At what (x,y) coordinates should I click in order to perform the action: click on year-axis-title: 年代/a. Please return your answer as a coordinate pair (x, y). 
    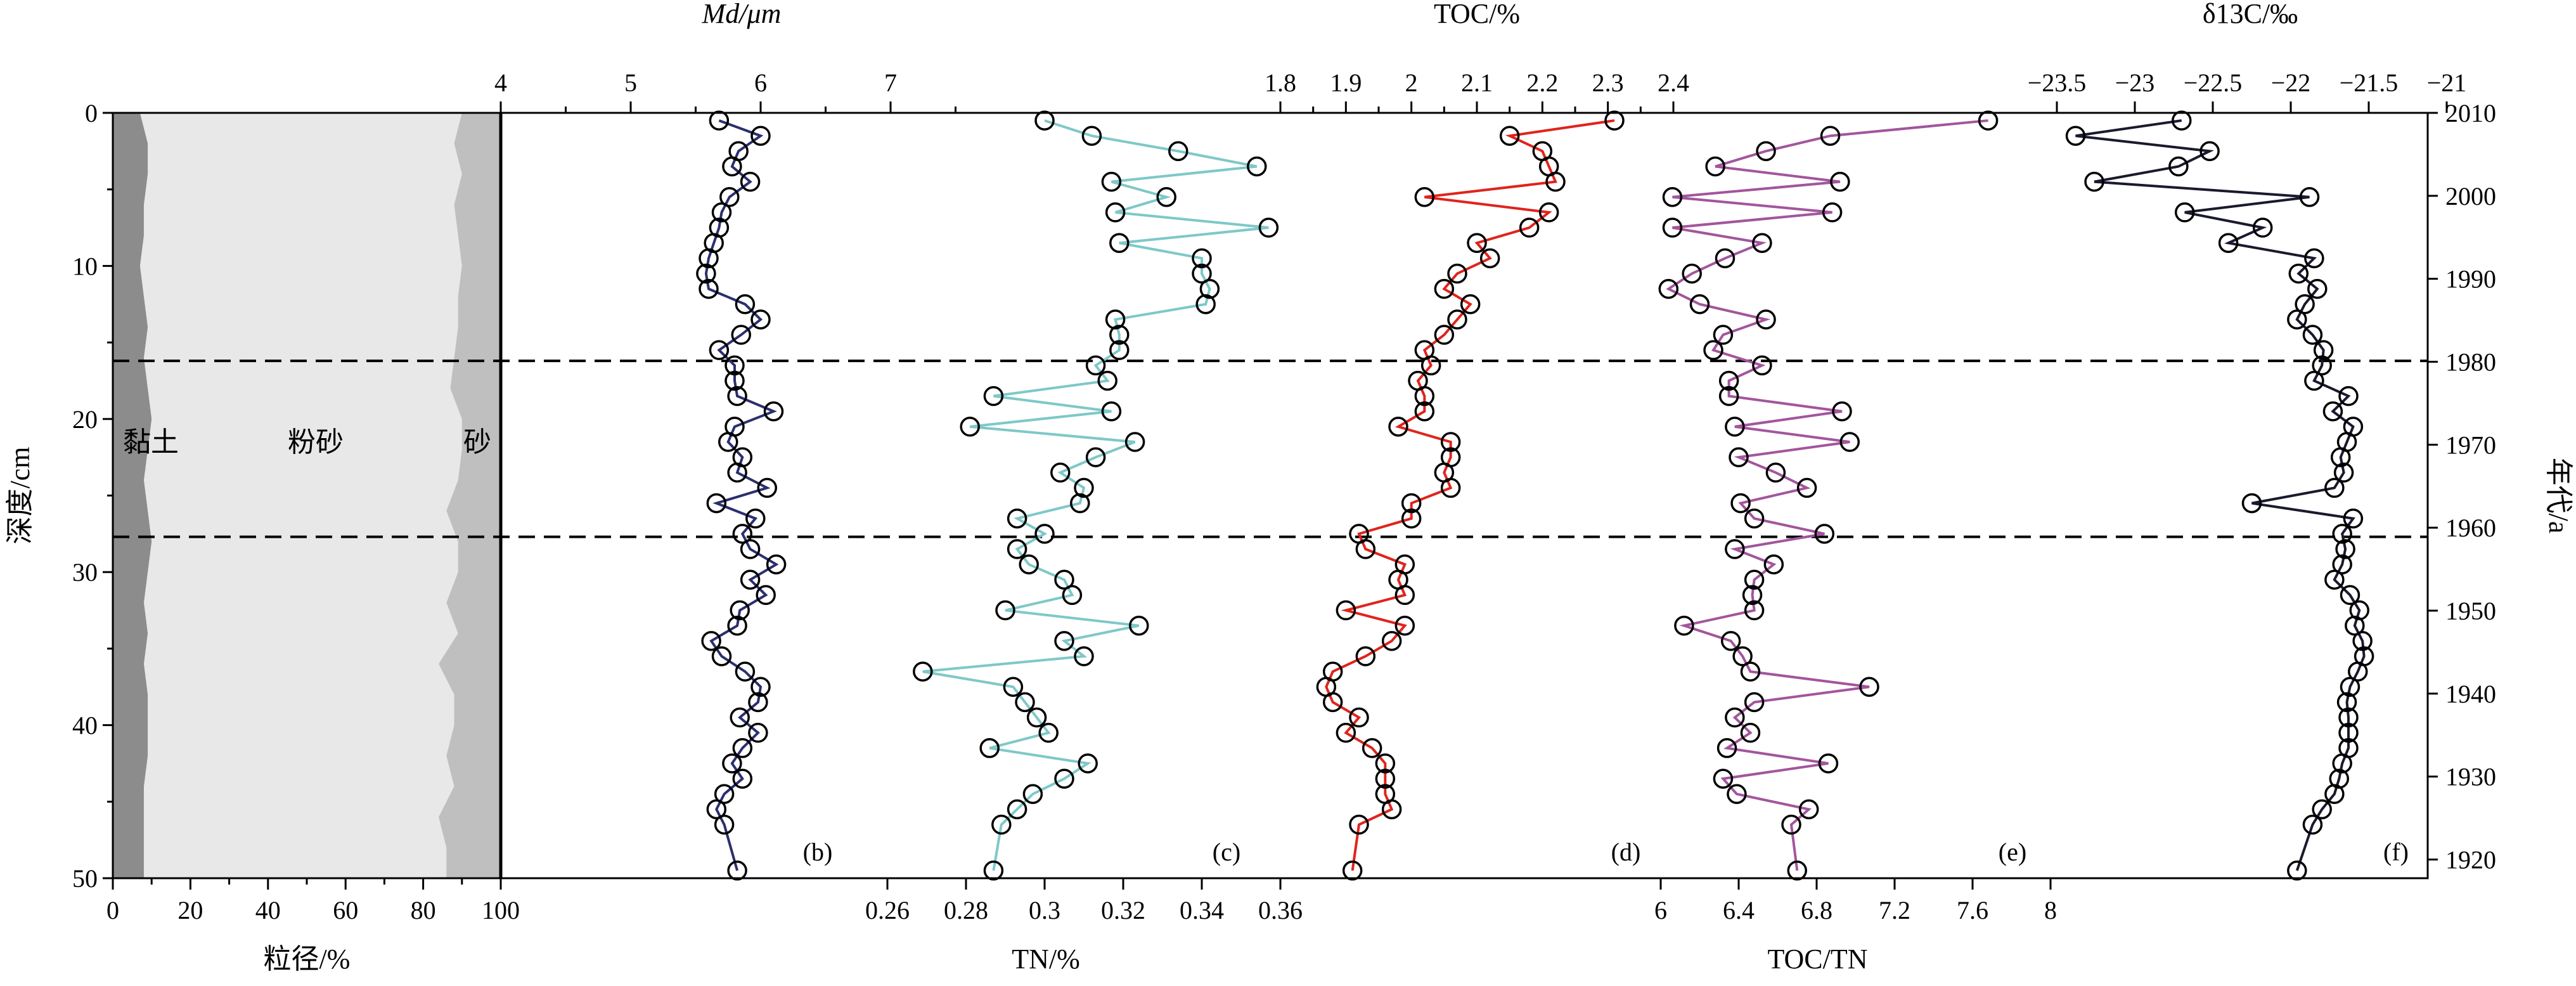
    Looking at the image, I should click on (2558, 496).